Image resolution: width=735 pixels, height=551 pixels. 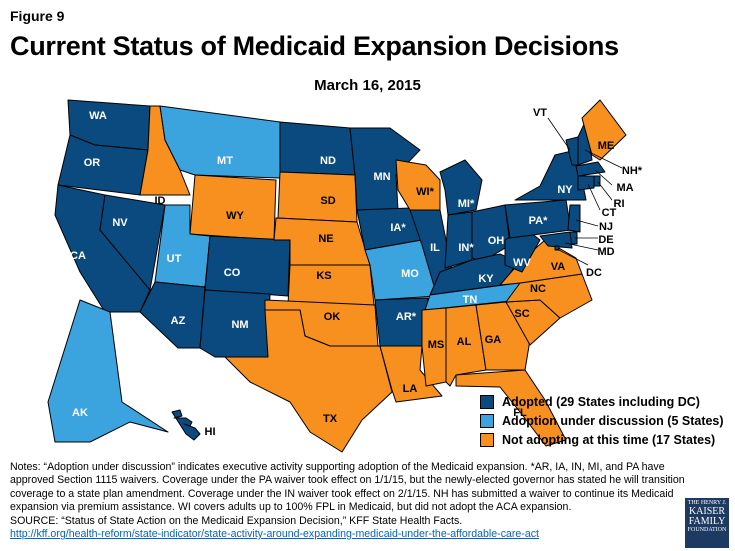 What do you see at coordinates (410, 274) in the screenshot?
I see `state-label-mo: MO` at bounding box center [410, 274].